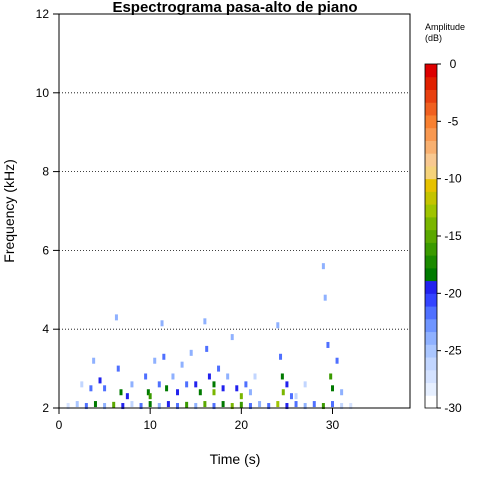 The width and height of the screenshot is (480, 480). I want to click on y-tick-label: 4, so click(45, 329).